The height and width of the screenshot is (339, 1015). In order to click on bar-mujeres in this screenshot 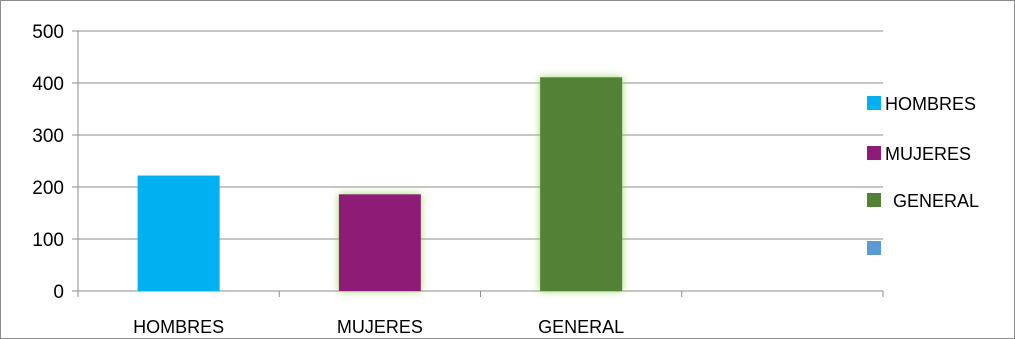, I will do `click(379, 242)`.